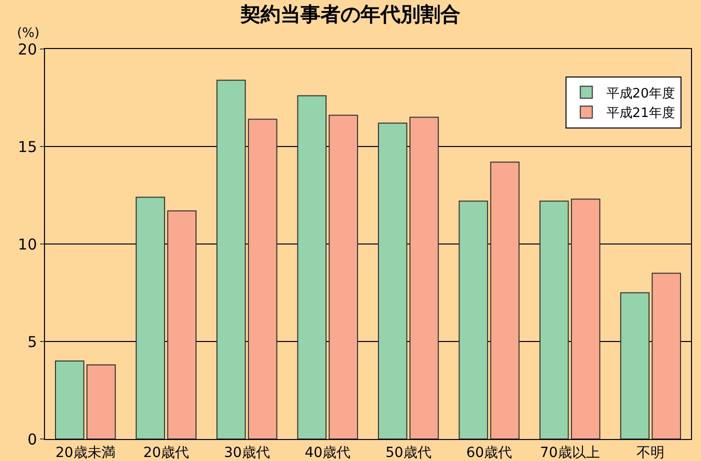  What do you see at coordinates (489, 452) in the screenshot?
I see `x-tick-label: 60歳代` at bounding box center [489, 452].